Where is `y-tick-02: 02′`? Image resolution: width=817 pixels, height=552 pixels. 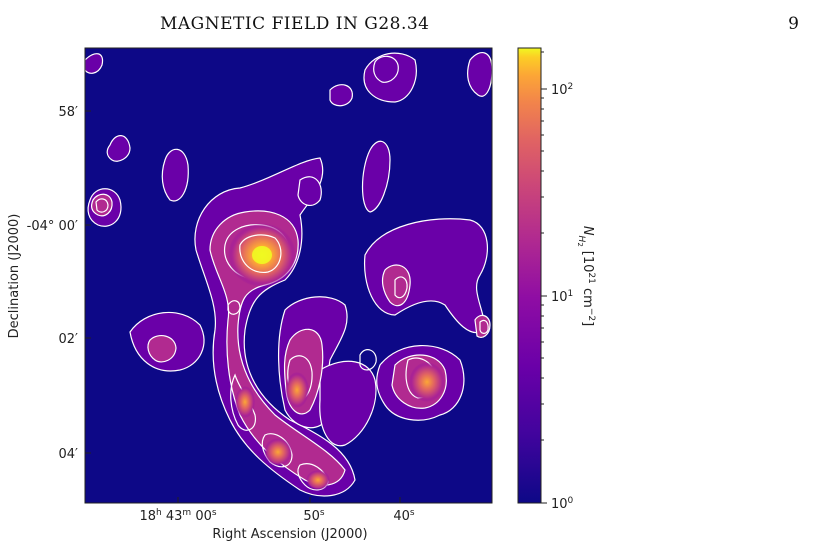
y-tick-02: 02′ is located at coordinates (69, 339).